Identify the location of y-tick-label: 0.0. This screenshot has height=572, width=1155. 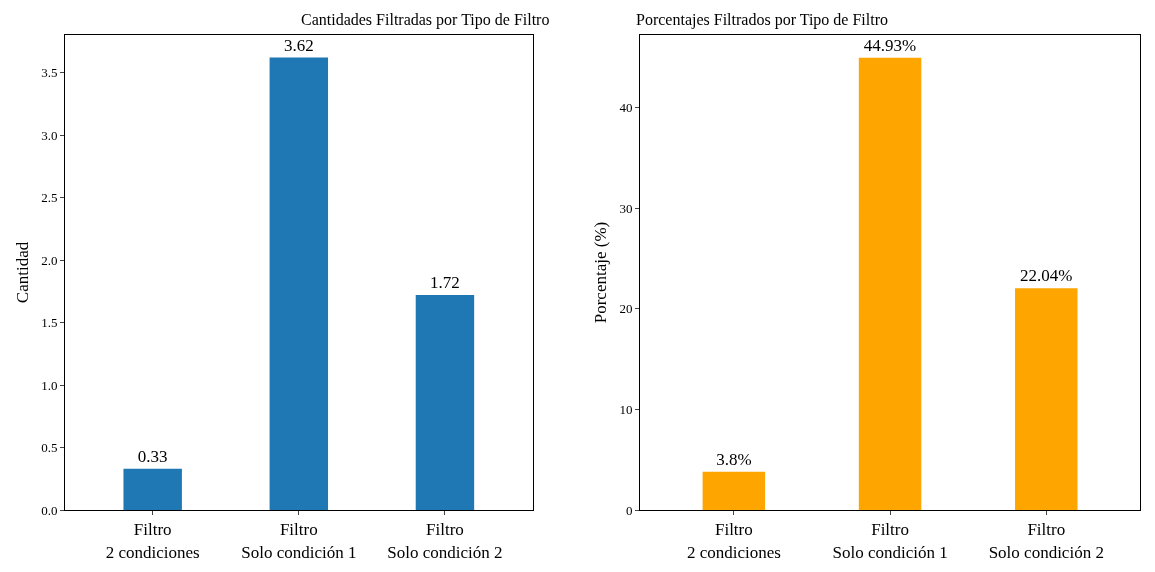
(49, 510).